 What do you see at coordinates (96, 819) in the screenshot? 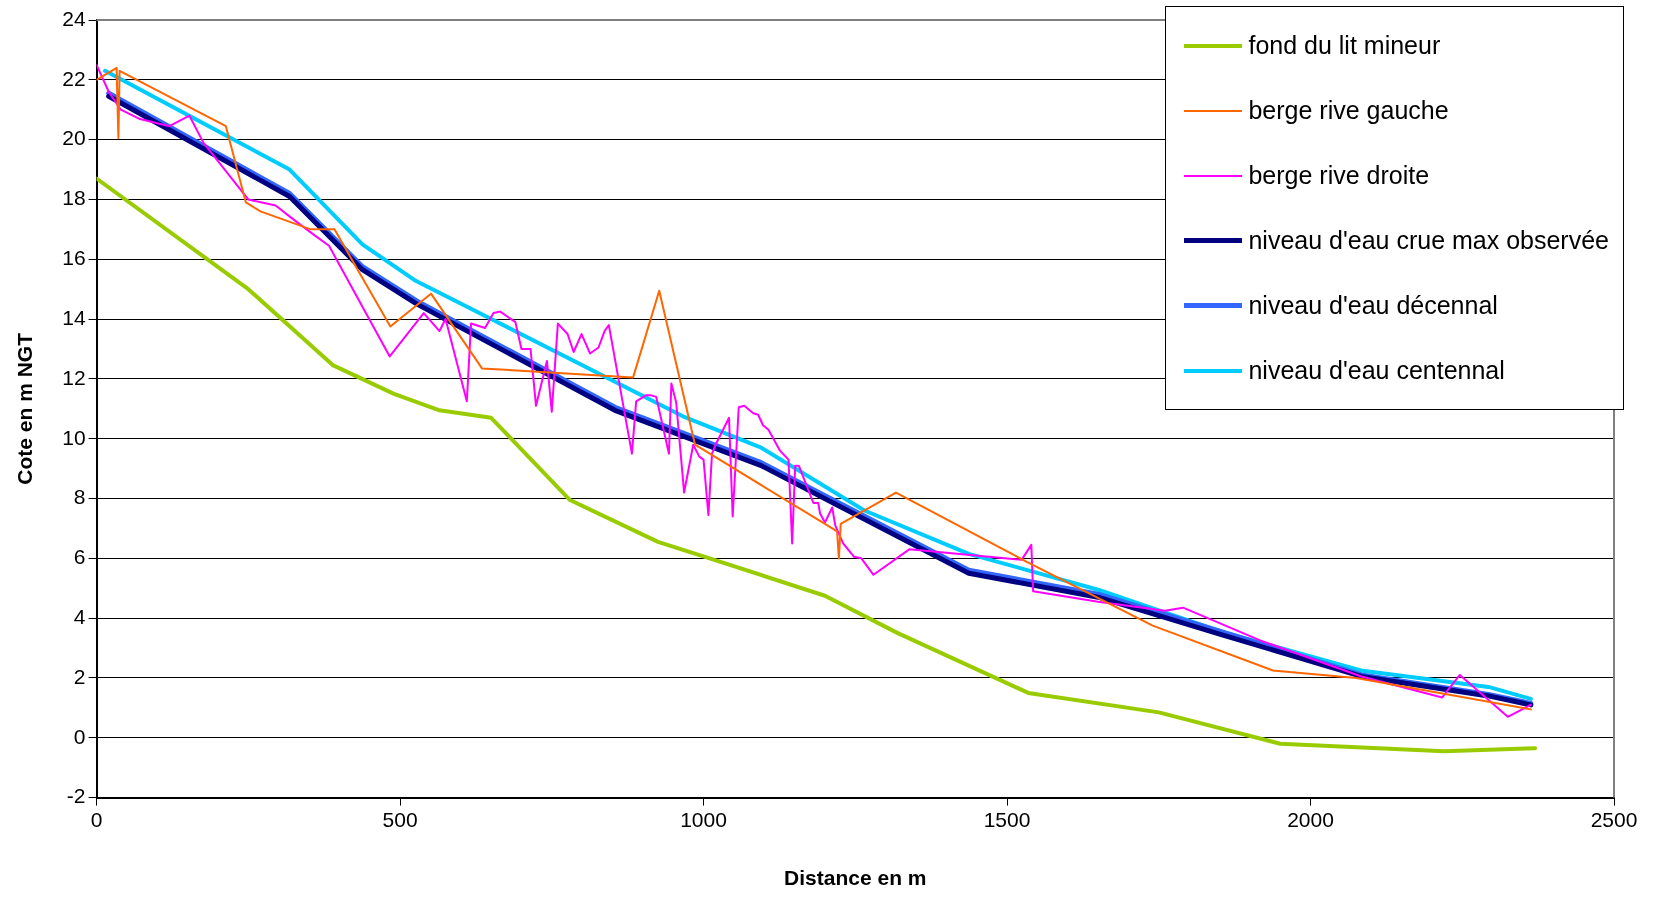
I see `x-tick-label: 0` at bounding box center [96, 819].